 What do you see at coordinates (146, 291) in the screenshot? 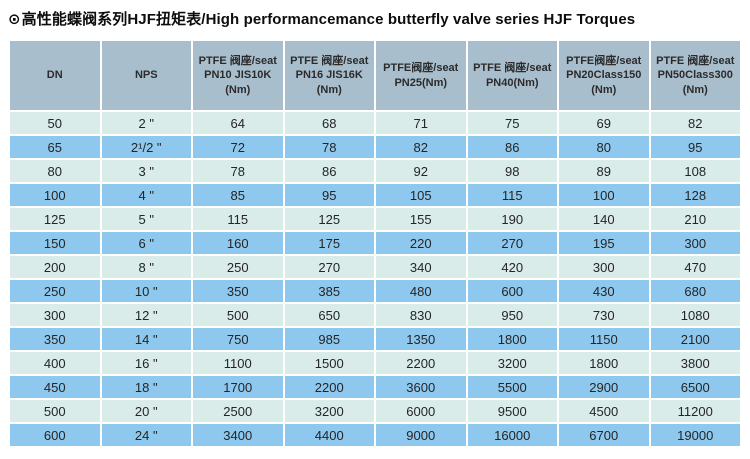
I see `table-cell: 10 "` at bounding box center [146, 291].